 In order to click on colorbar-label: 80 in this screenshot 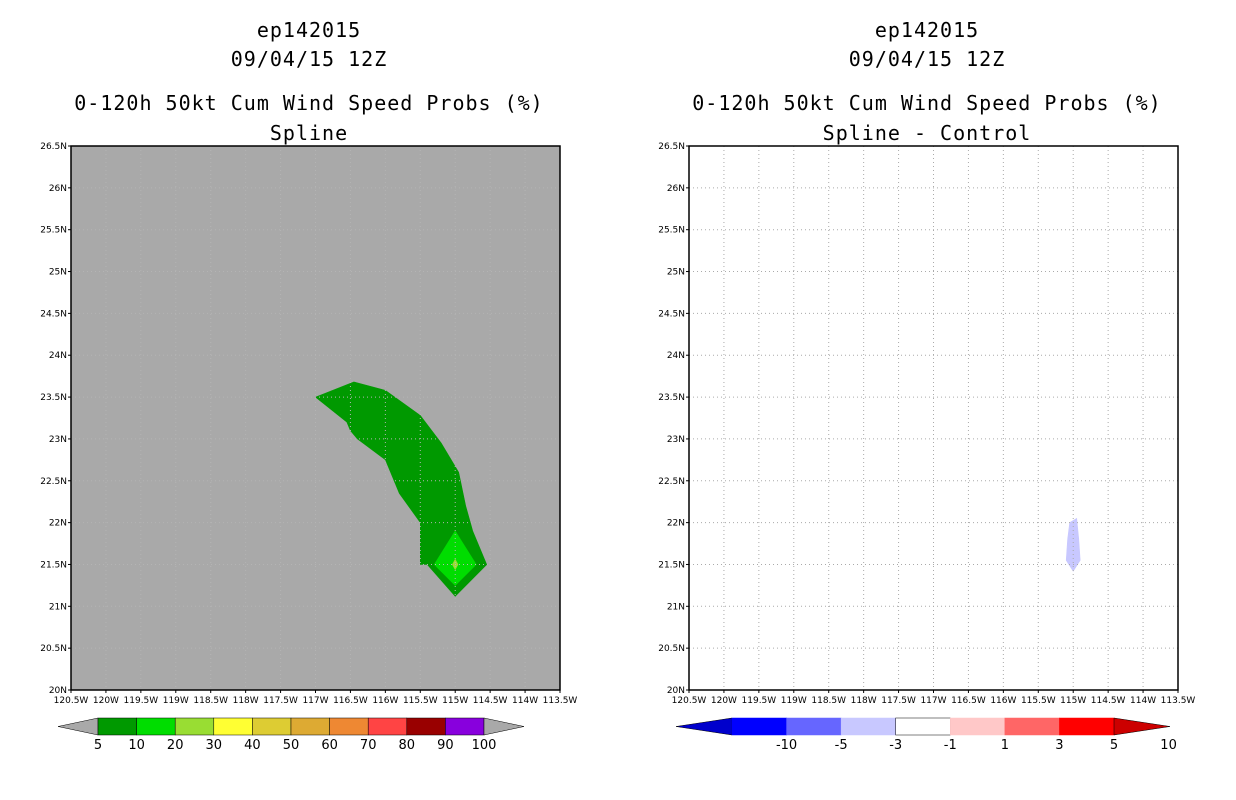, I will do `click(407, 745)`.